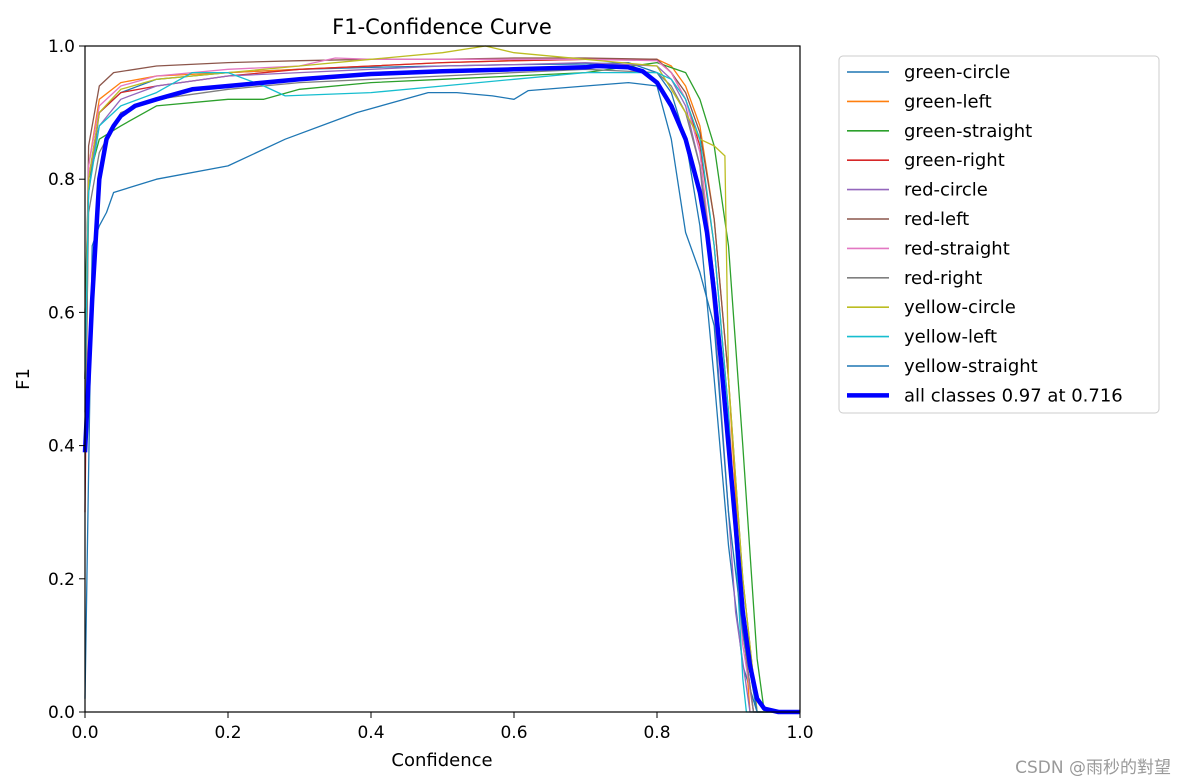 This screenshot has height=784, width=1185. What do you see at coordinates (656, 733) in the screenshot?
I see `x-tick-label: 0.8` at bounding box center [656, 733].